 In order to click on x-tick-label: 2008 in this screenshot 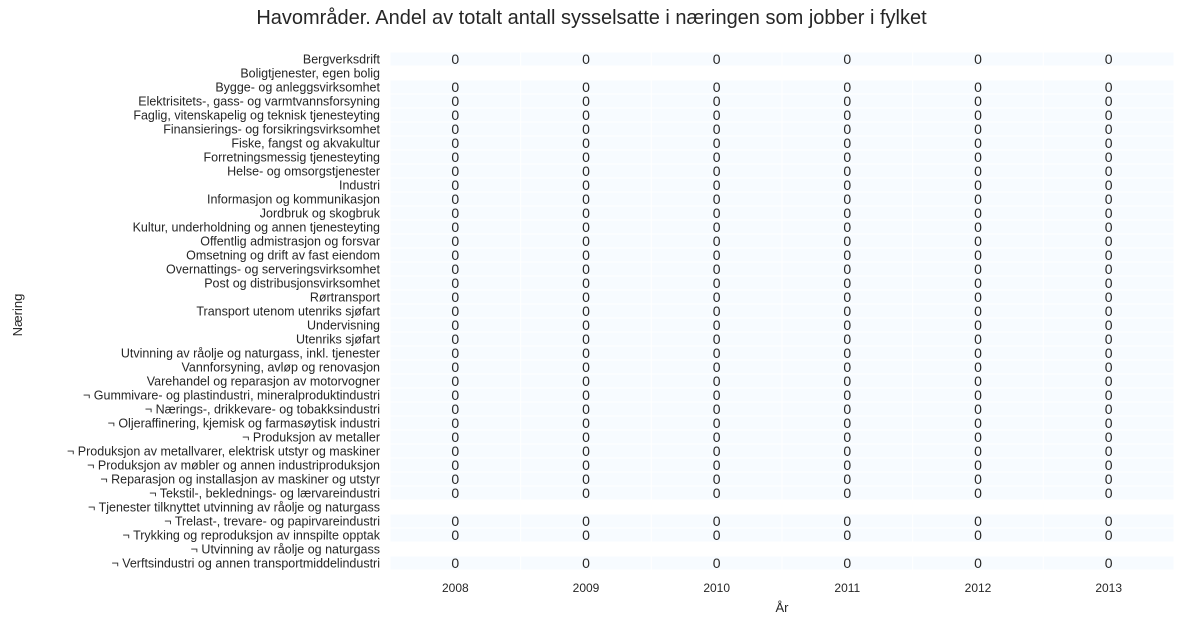, I will do `click(455, 588)`.